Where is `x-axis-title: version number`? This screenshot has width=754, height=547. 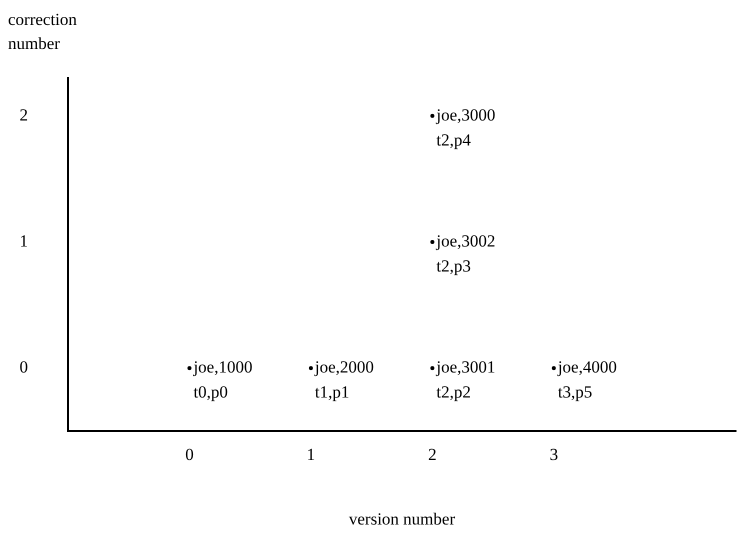 x-axis-title: version number is located at coordinates (402, 518).